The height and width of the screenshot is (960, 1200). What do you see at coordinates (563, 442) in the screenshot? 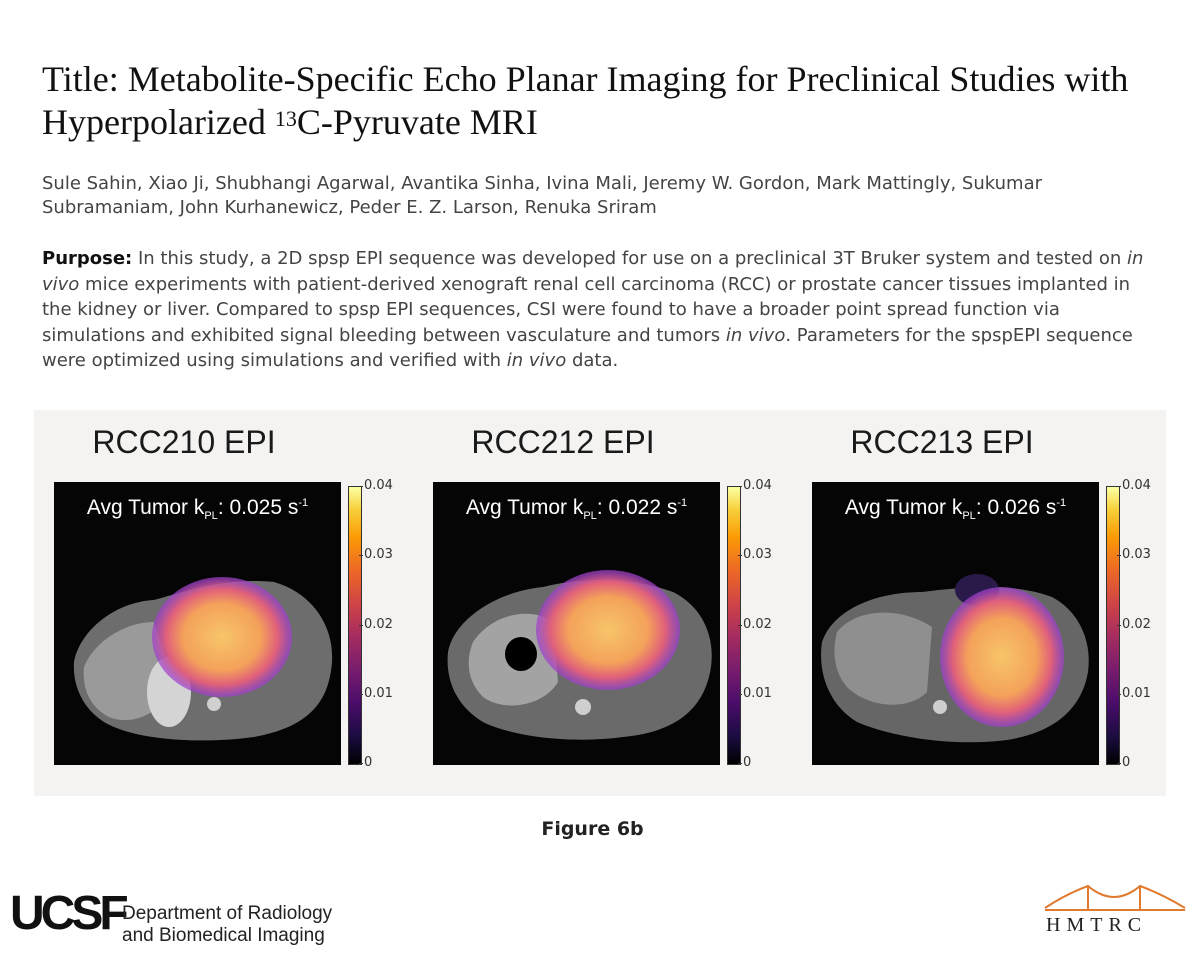
I see `panel-title: RCC212 EPI` at bounding box center [563, 442].